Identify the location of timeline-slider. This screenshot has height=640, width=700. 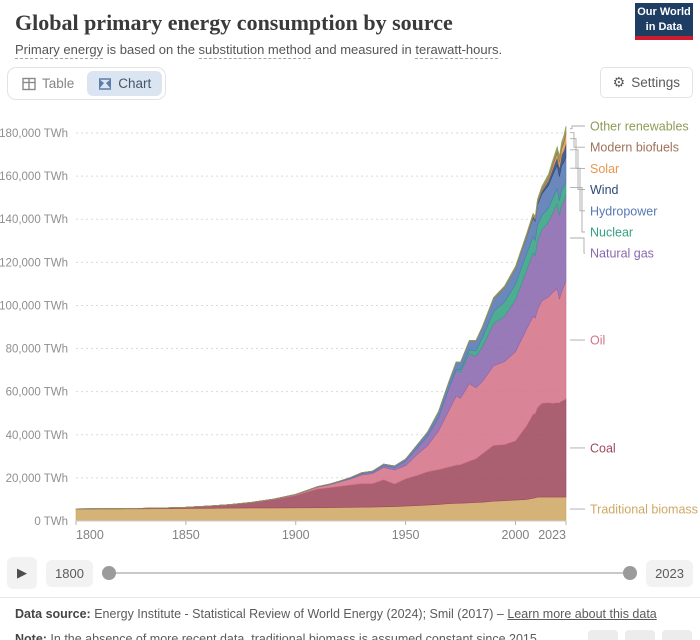
(369, 573).